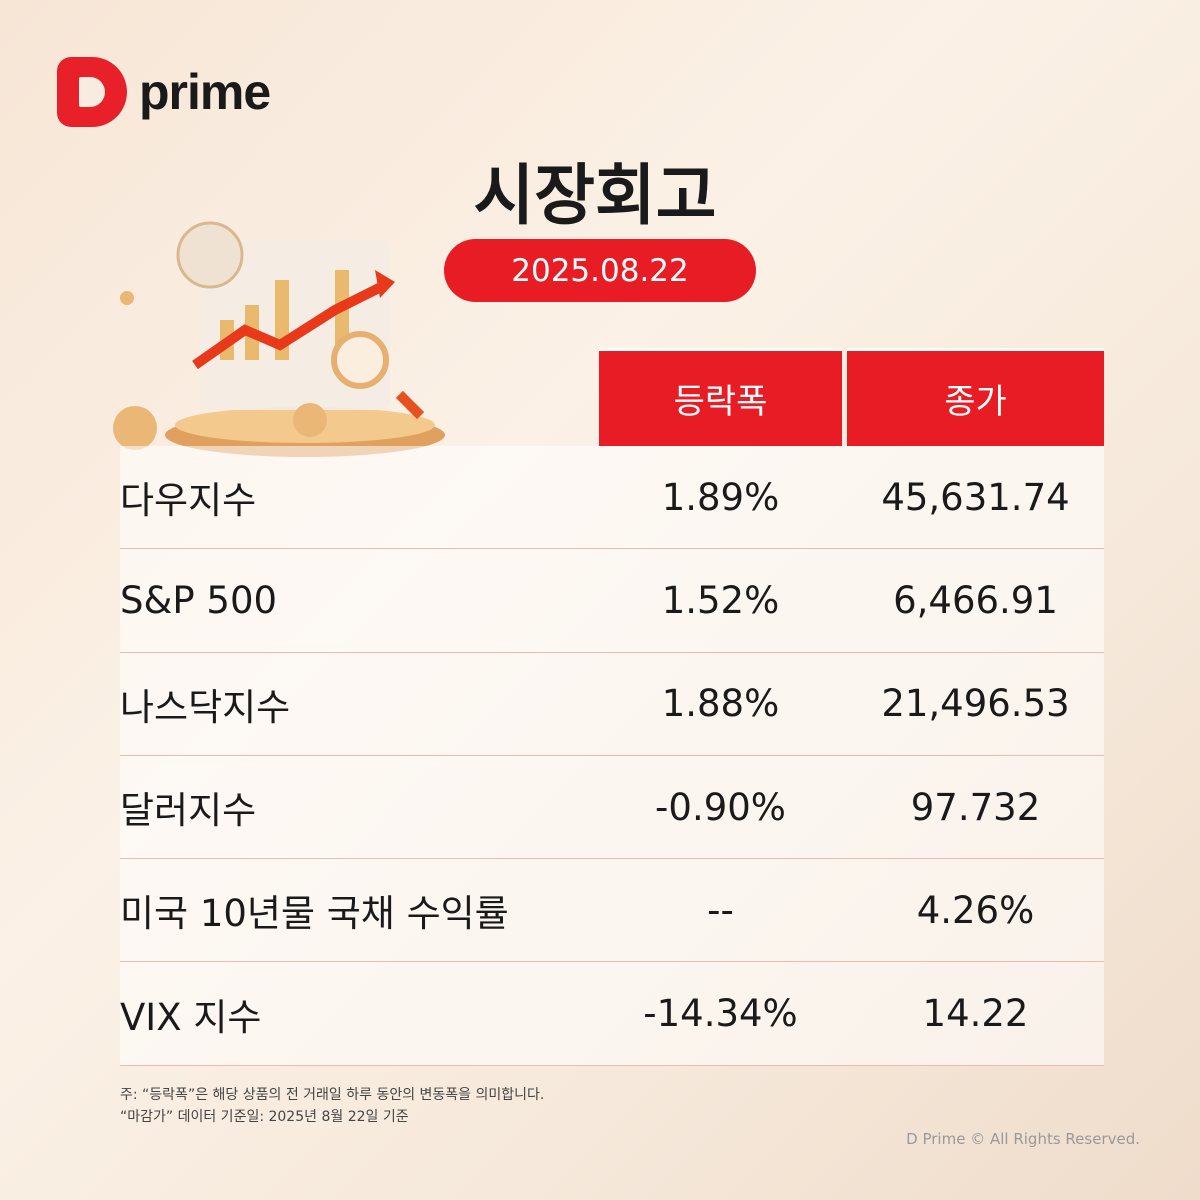  Describe the element at coordinates (975, 600) in the screenshot. I see `close-value: 6,466.91` at that location.